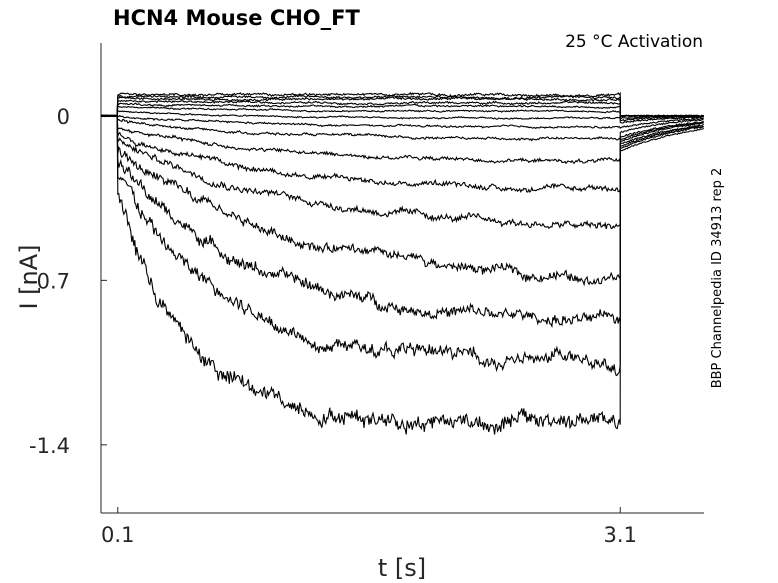 This screenshot has height=583, width=778. Describe the element at coordinates (49, 446) in the screenshot. I see `y-tick-label: -1.4` at that location.